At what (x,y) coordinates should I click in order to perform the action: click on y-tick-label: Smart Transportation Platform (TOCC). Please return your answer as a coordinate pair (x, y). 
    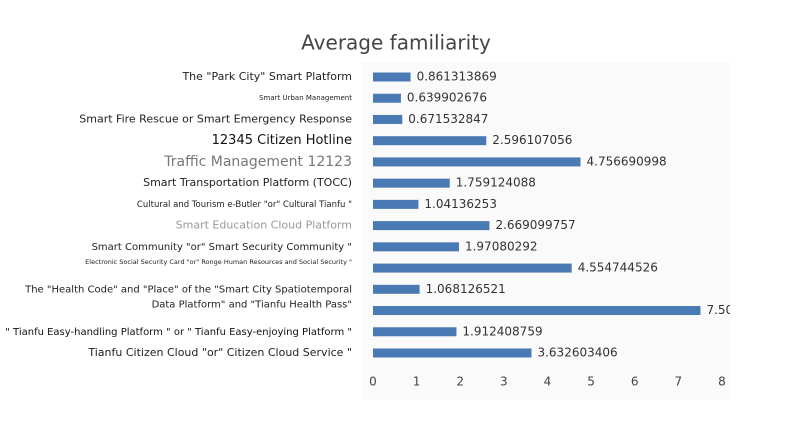
    Looking at the image, I should click on (247, 182).